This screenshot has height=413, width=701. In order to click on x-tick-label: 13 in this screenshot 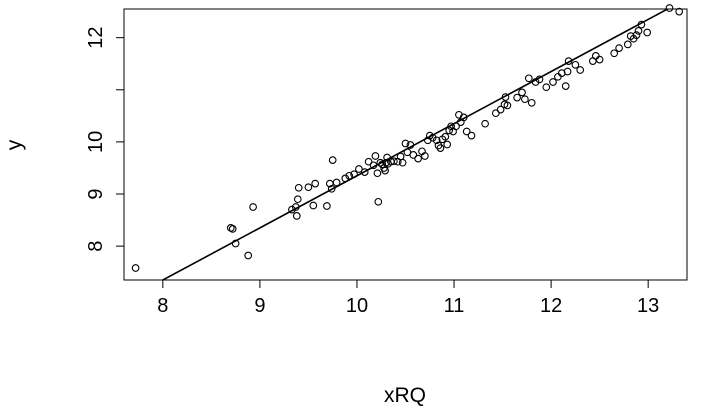, I will do `click(648, 306)`.